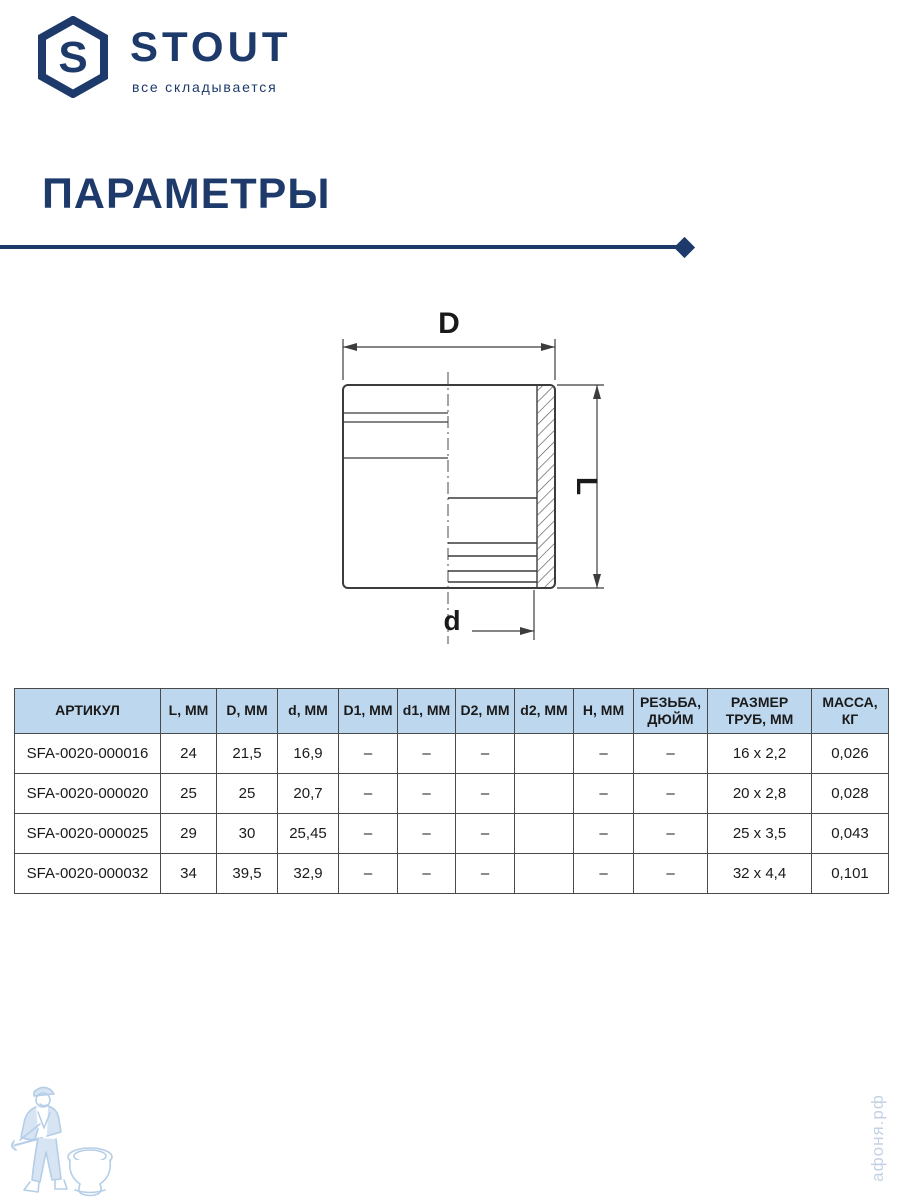  What do you see at coordinates (205, 87) in the screenshot?
I see `brand-tagline: все складывается` at bounding box center [205, 87].